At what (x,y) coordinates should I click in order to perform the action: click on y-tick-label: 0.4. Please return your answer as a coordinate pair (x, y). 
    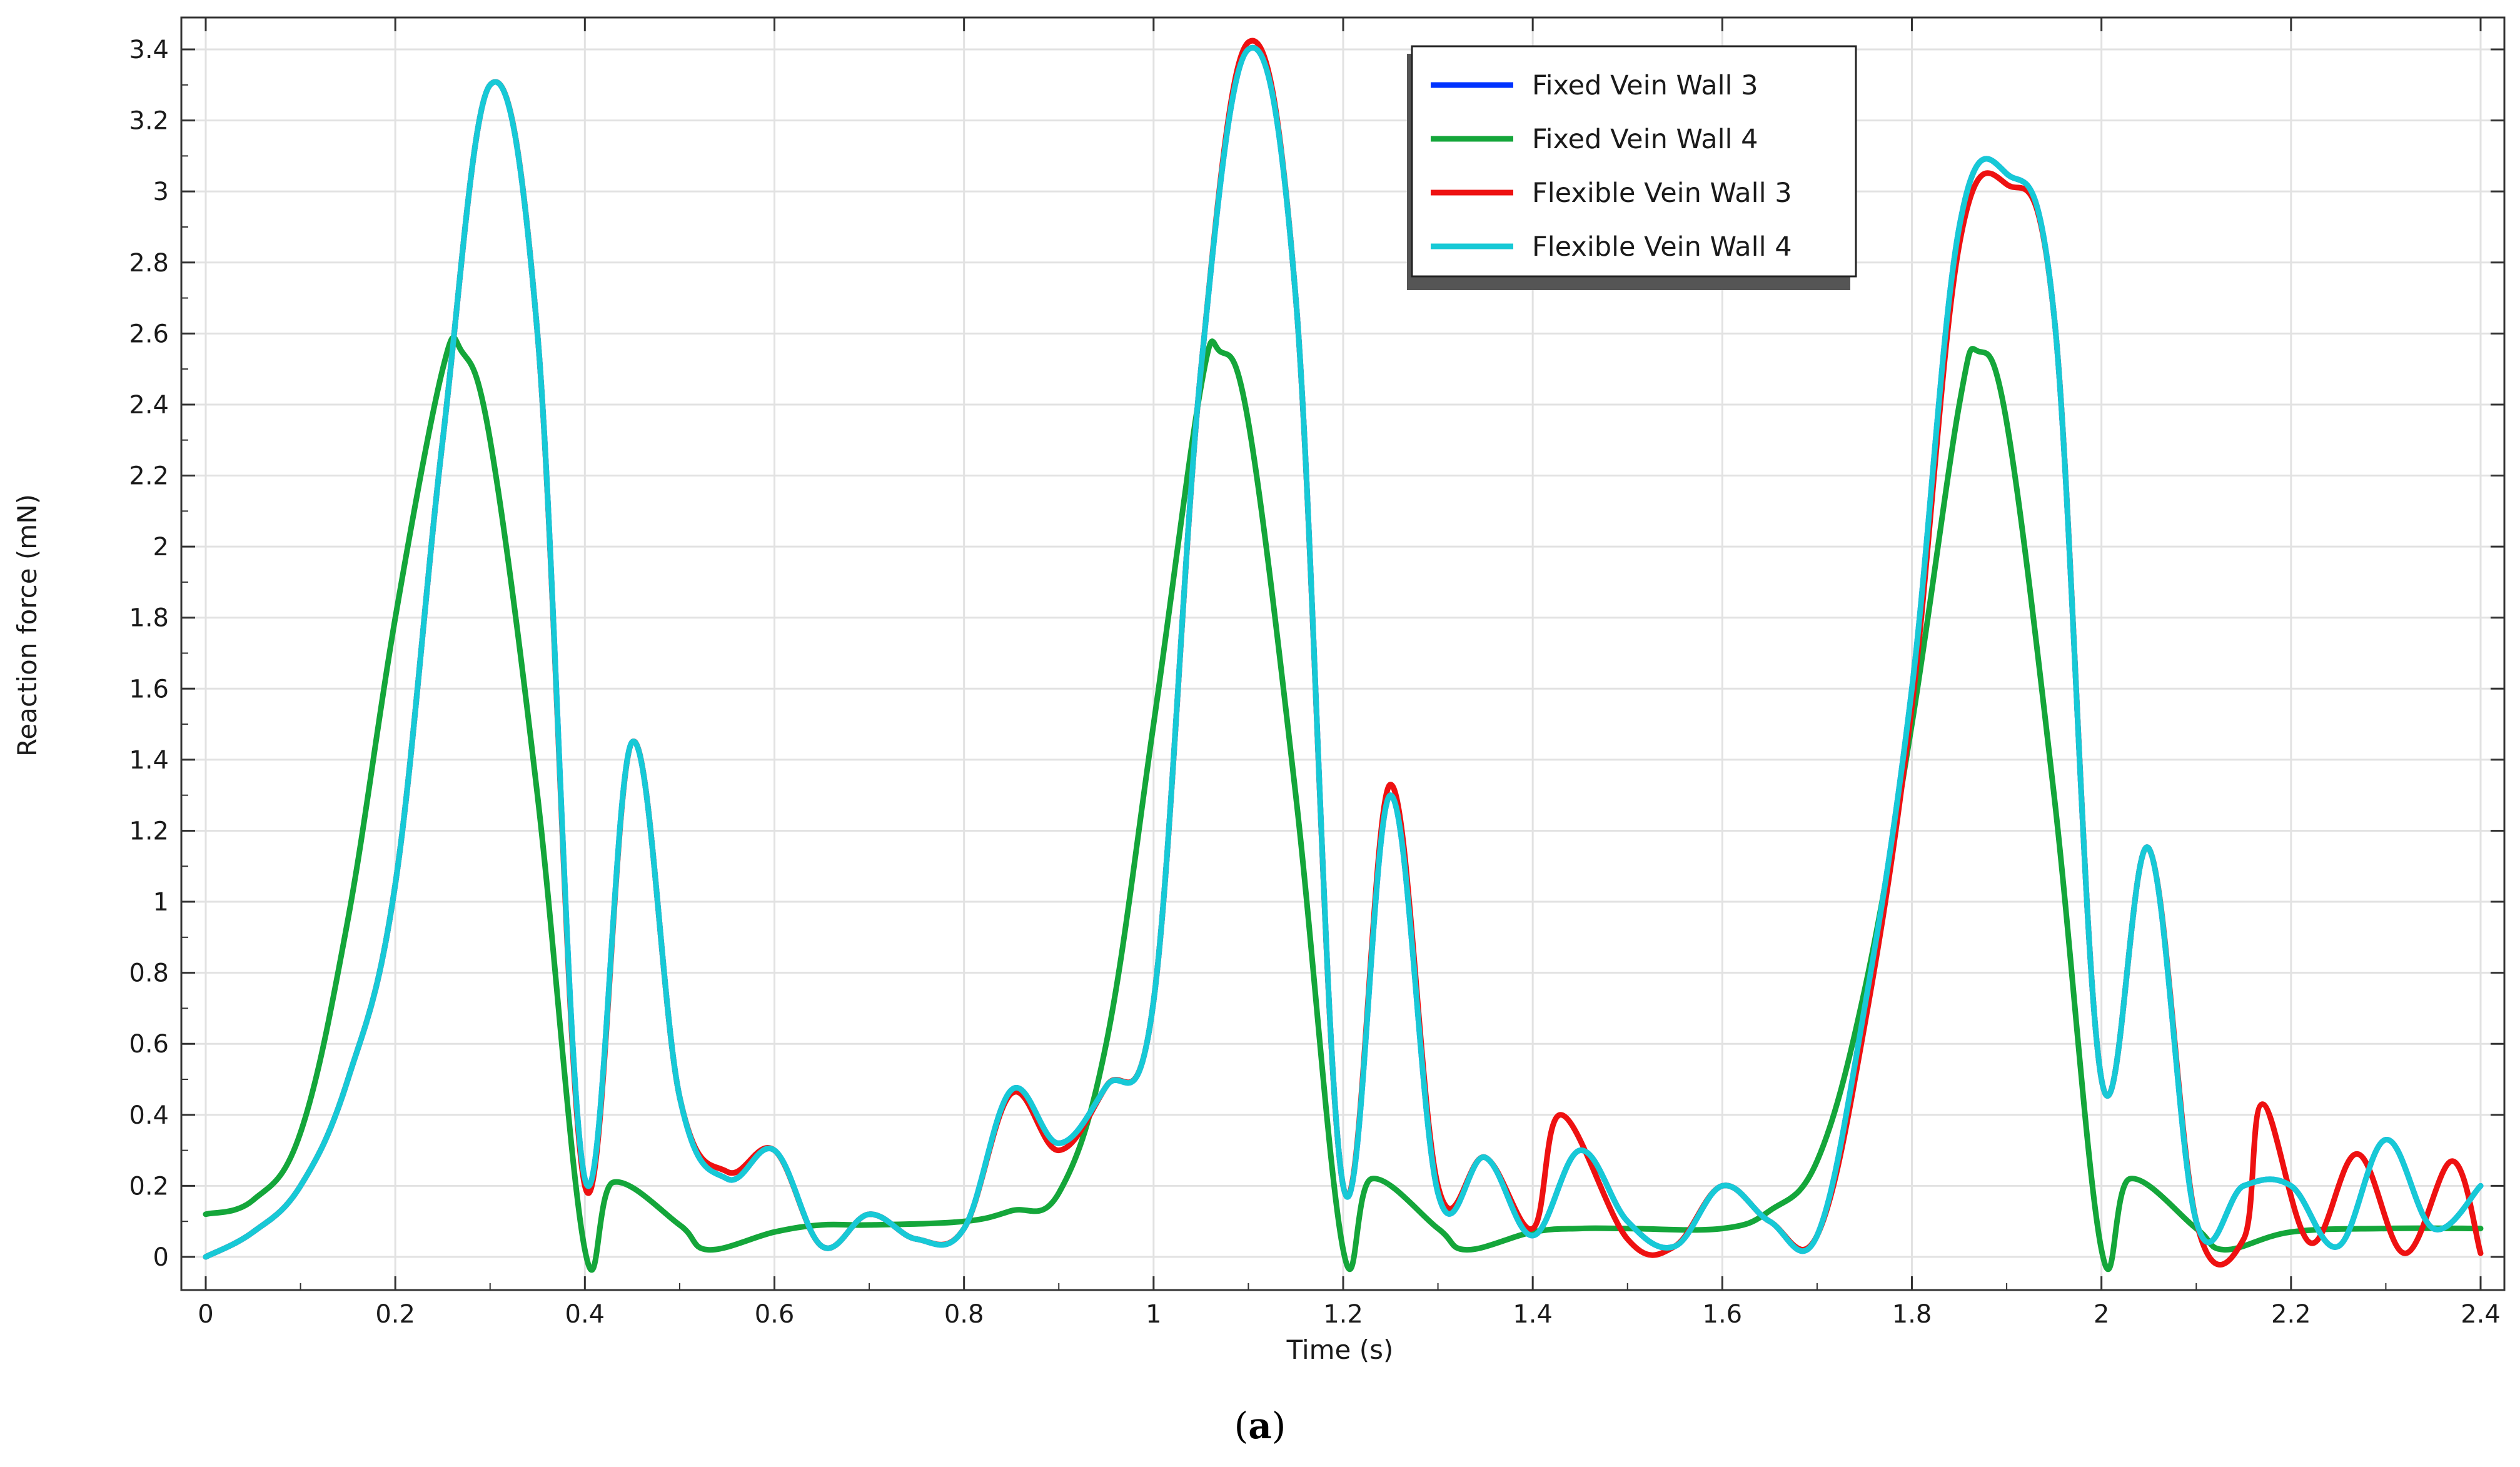
    Looking at the image, I should click on (149, 1116).